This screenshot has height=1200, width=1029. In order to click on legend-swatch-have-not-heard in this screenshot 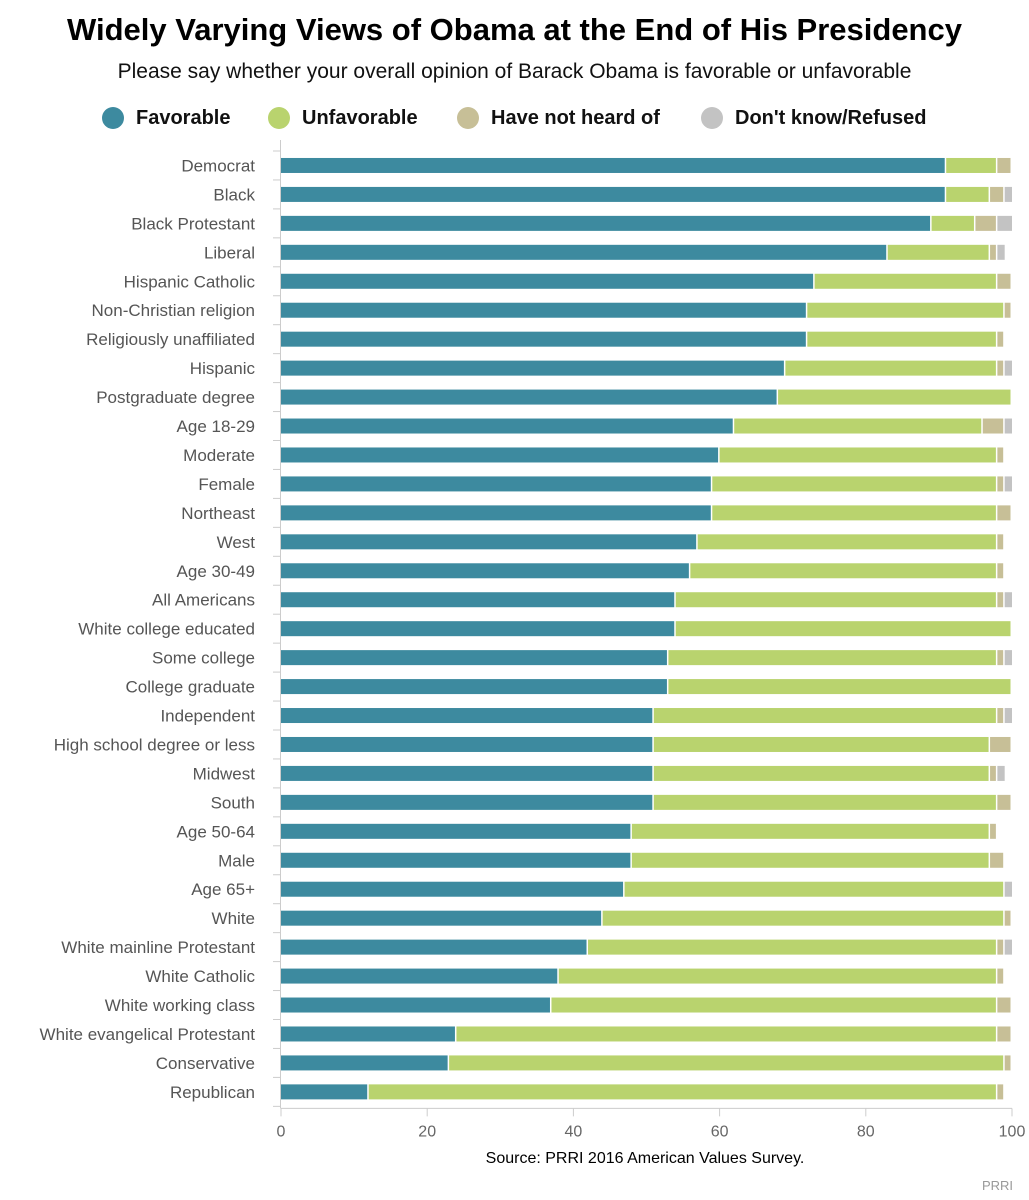, I will do `click(468, 118)`.